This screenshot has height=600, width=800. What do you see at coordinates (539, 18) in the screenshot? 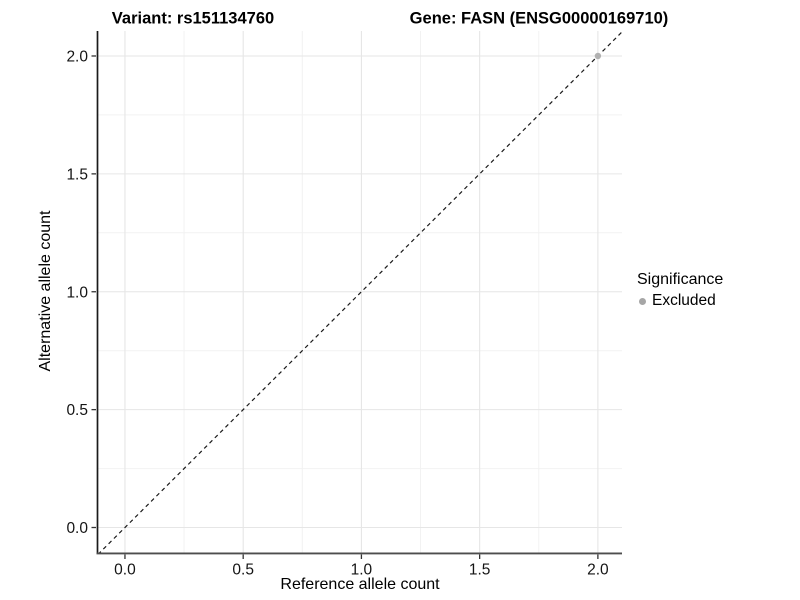
I see `plot-title-gene: Gene: FASN (ENSG00000169710)` at bounding box center [539, 18].